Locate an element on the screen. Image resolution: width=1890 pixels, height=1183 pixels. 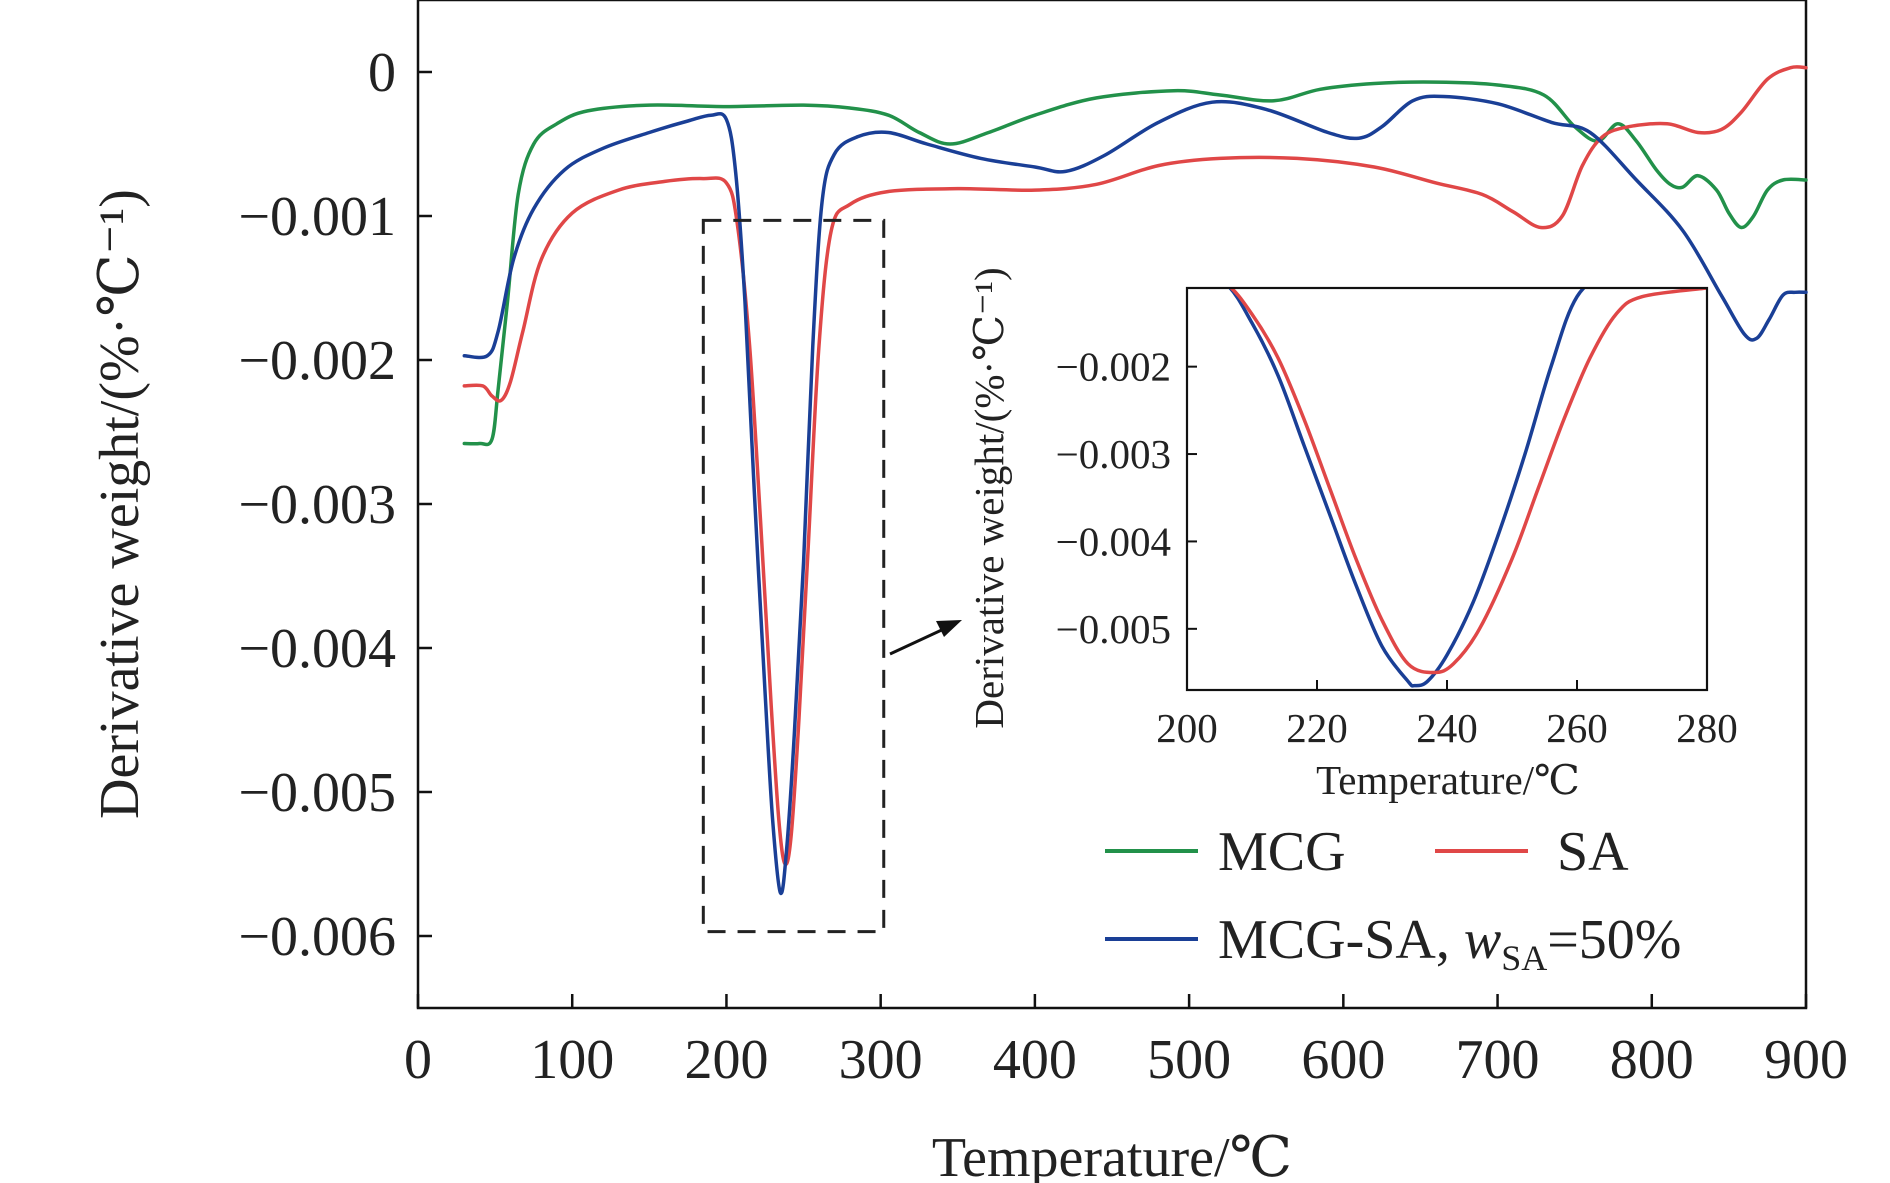
main-x-tick-label: 300 is located at coordinates (881, 1060).